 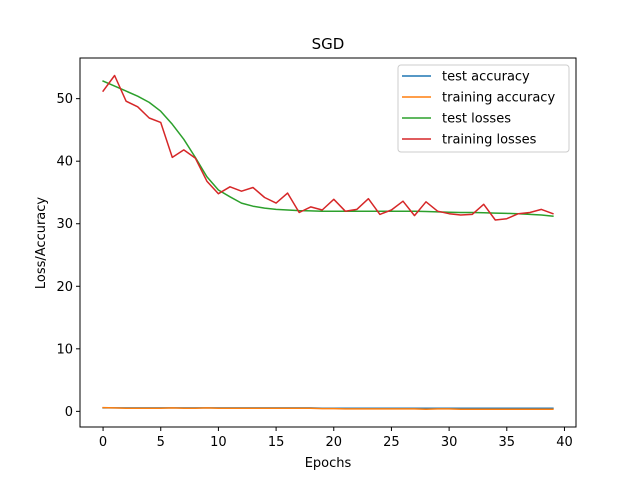 I want to click on legend-label-0: test accuracy, so click(x=486, y=77).